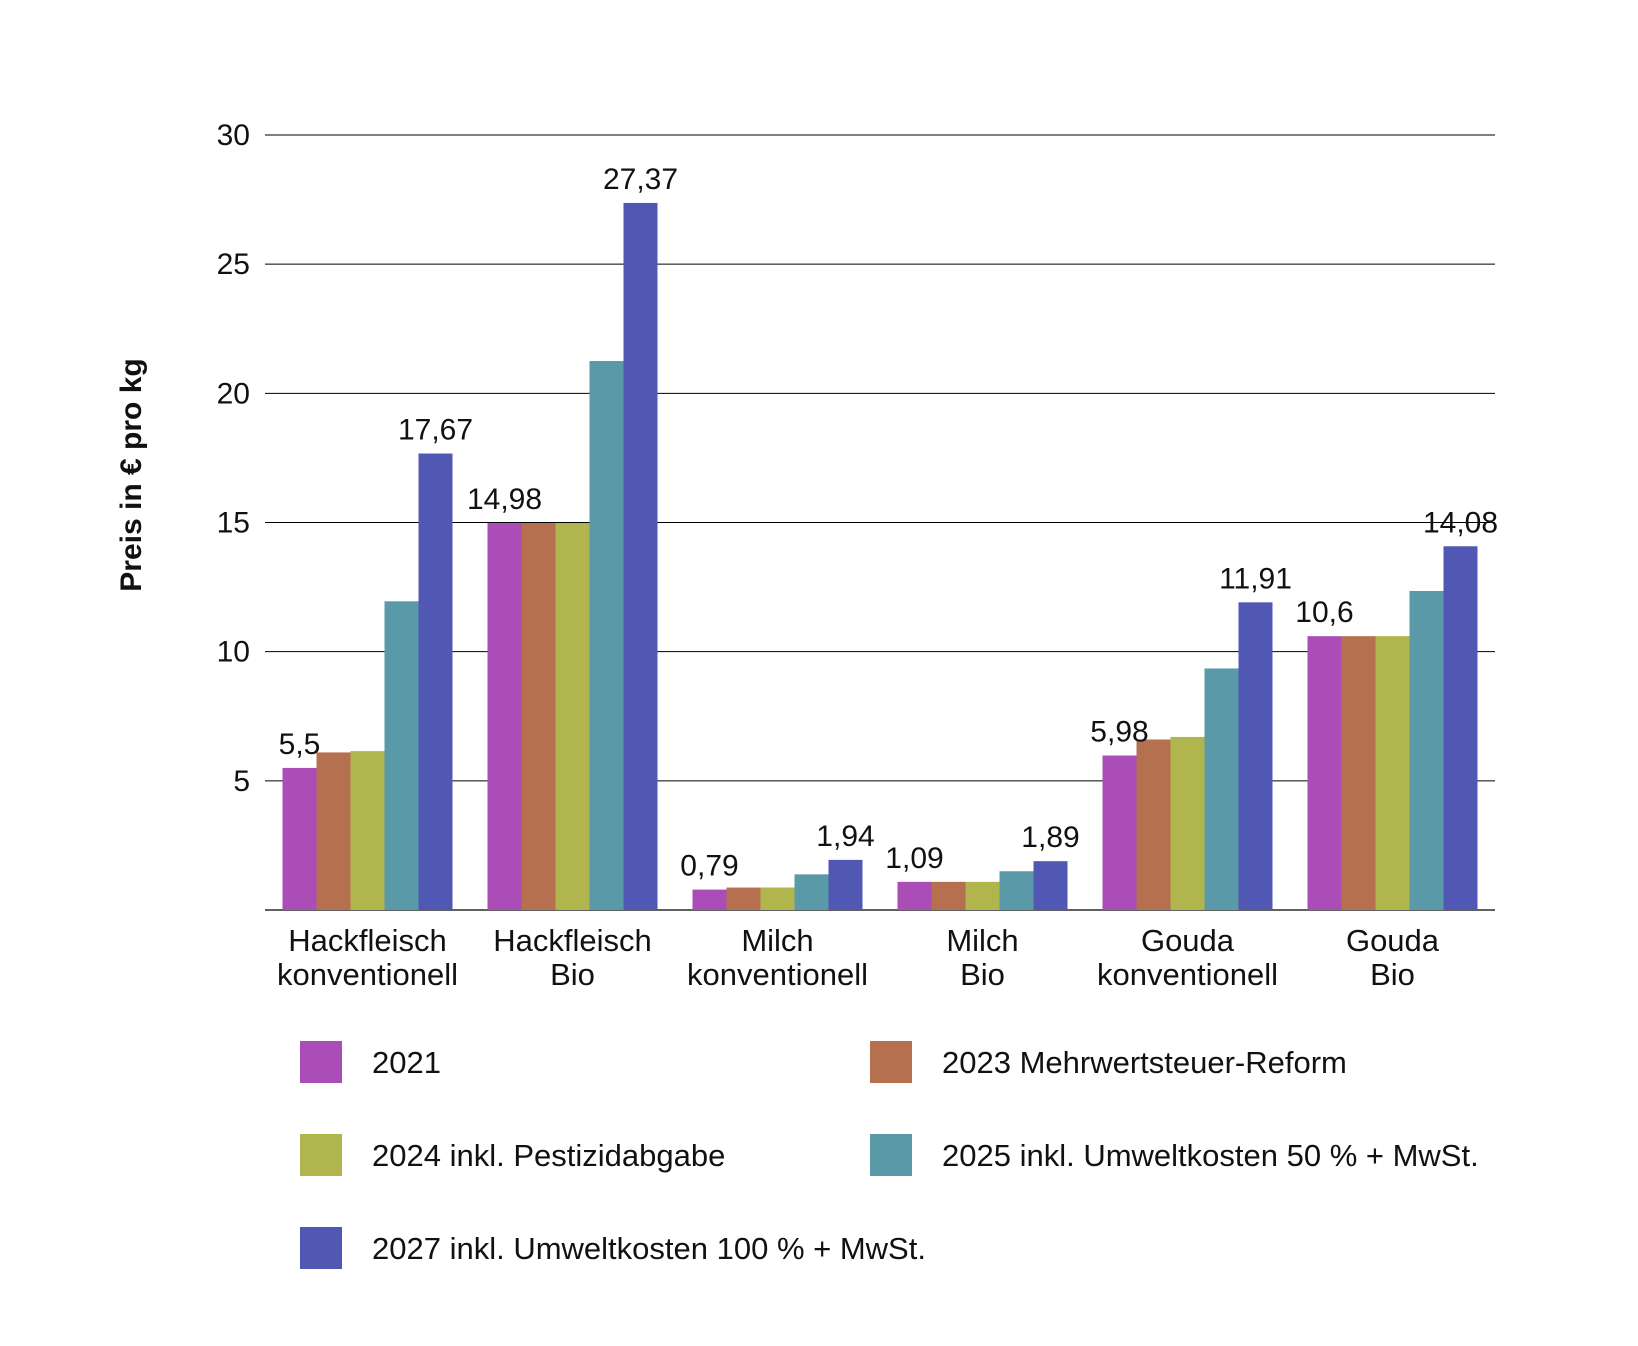 This screenshot has height=1346, width=1638. Describe the element at coordinates (1324, 612) in the screenshot. I see `data-label: 10,6` at that location.